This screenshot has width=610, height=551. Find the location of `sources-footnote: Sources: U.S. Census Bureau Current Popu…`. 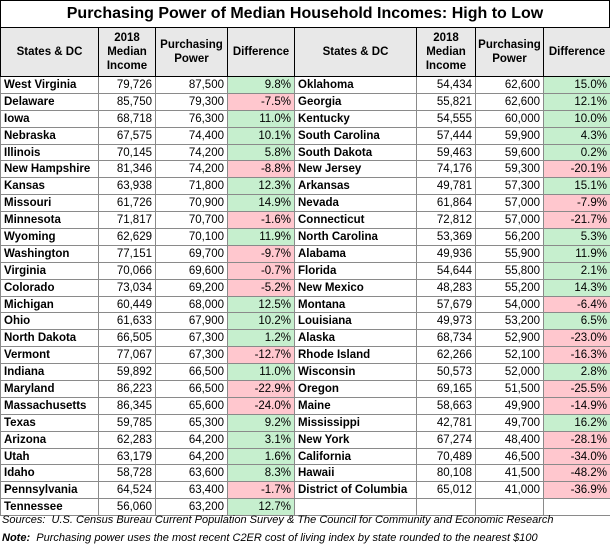

sources-footnote: Sources: U.S. Census Bureau Current Popu… is located at coordinates (278, 520).